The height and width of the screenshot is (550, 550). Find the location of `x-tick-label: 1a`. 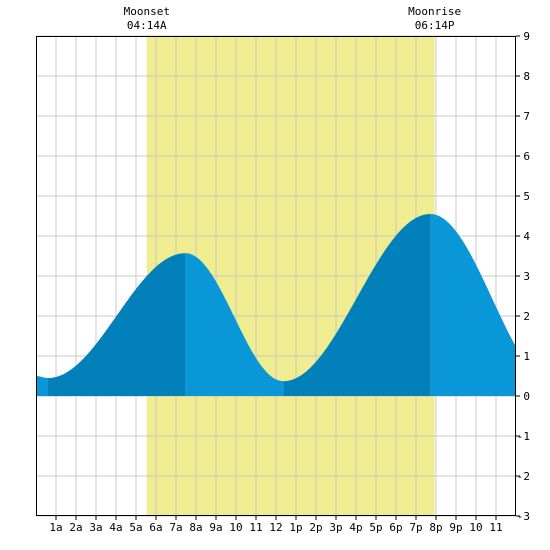

x-tick-label: 1a is located at coordinates (55, 527).